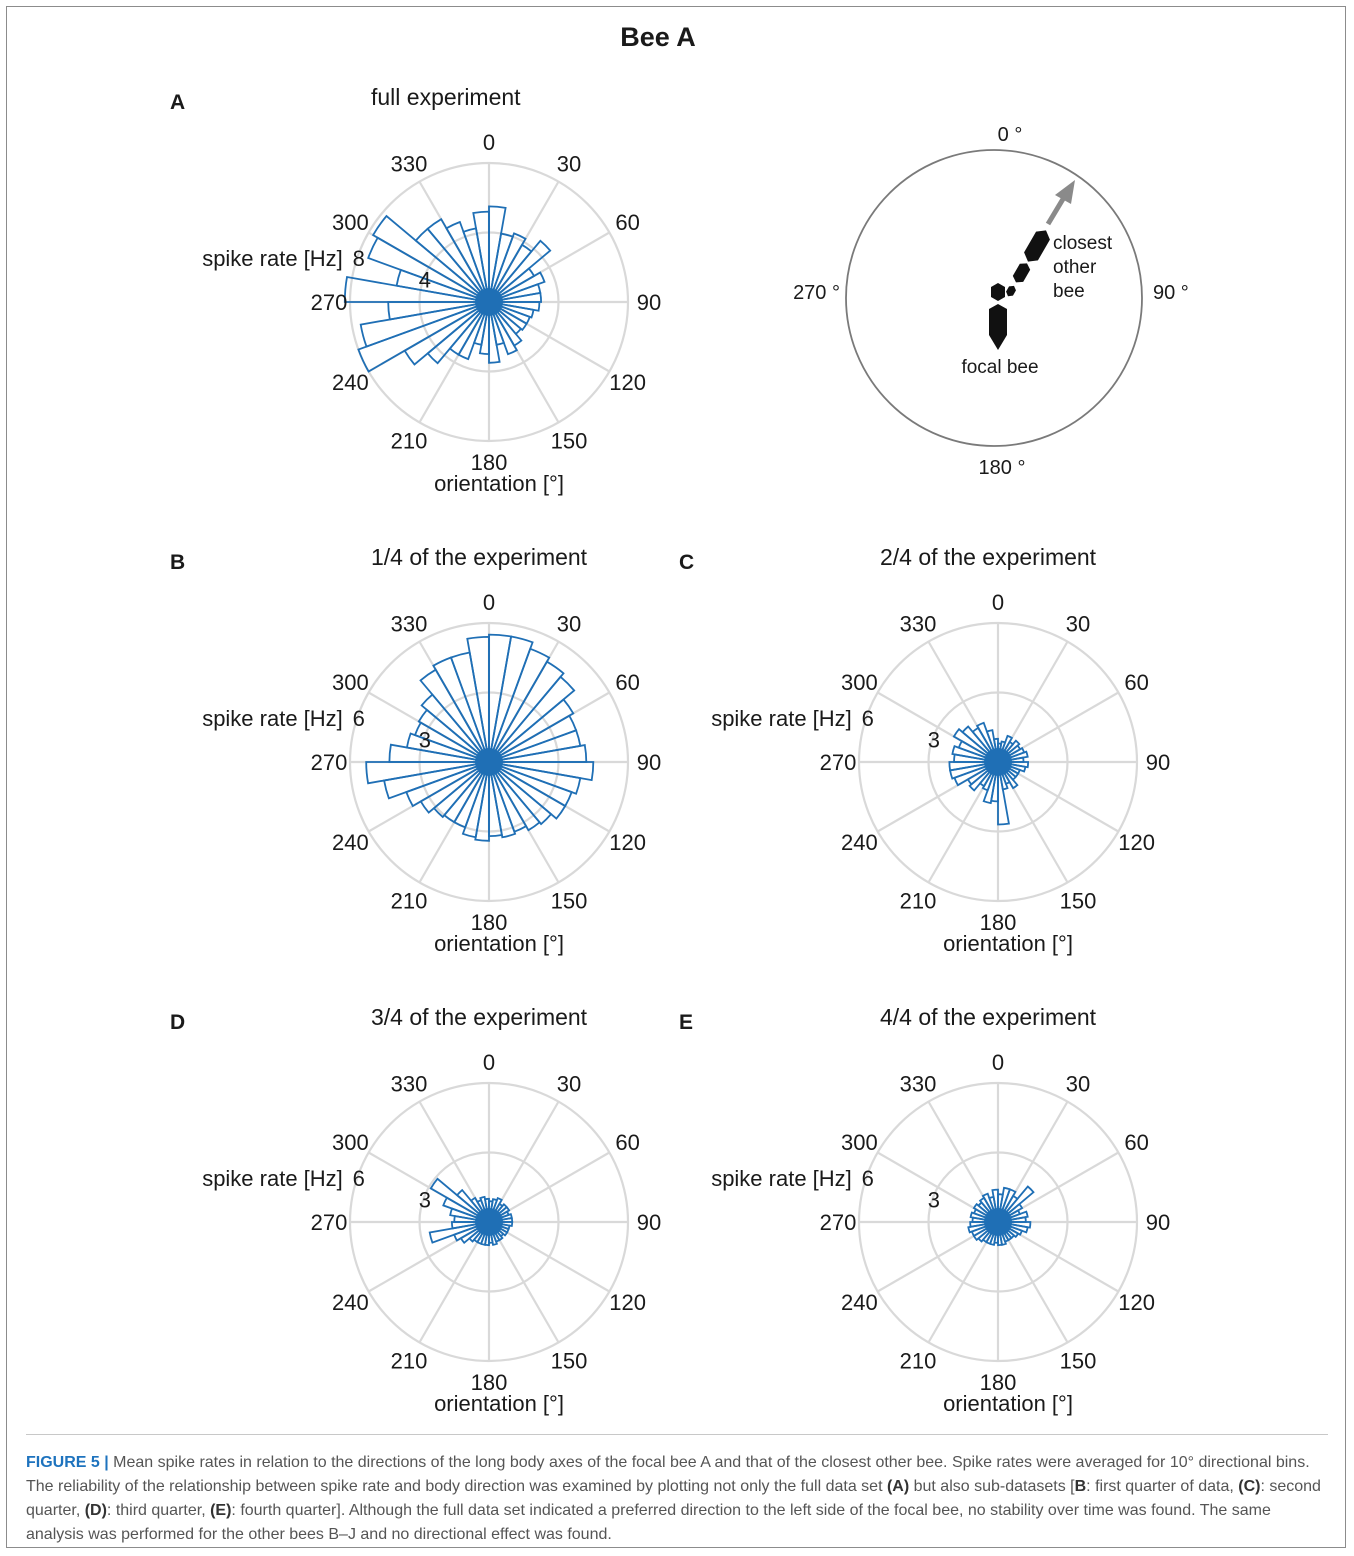  What do you see at coordinates (868, 1178) in the screenshot?
I see `radial-tick-label: 6` at bounding box center [868, 1178].